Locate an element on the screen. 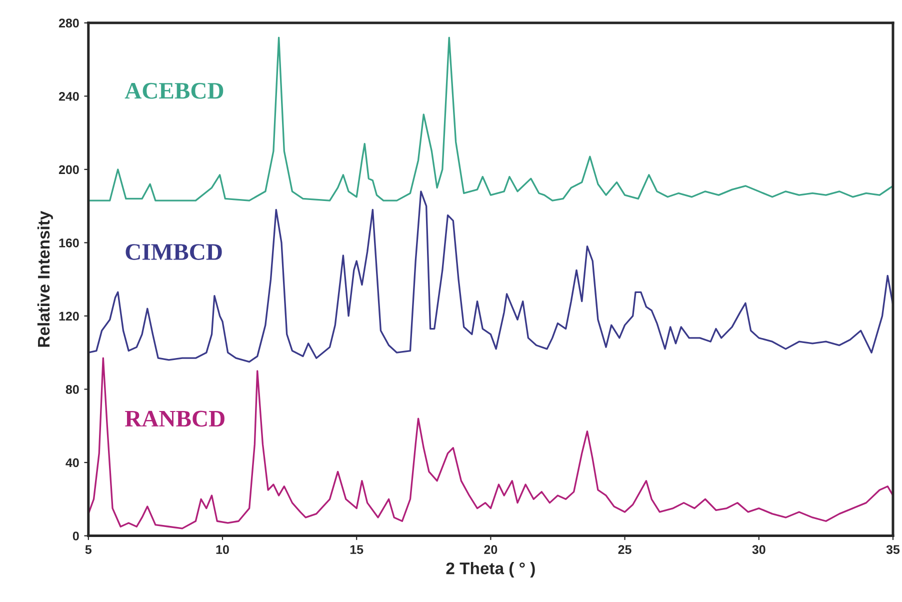 The image size is (902, 602). series-label: RANBCD is located at coordinates (174, 418).